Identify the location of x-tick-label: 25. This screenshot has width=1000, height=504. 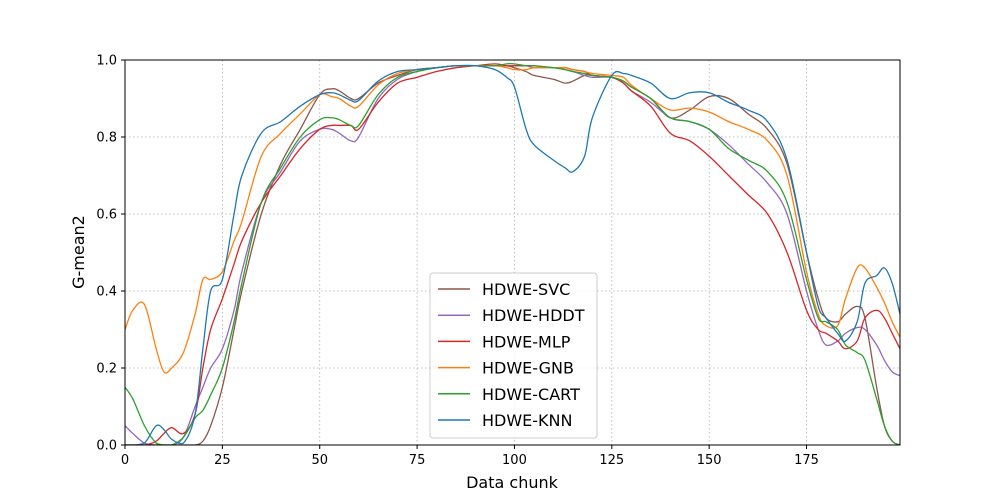
(222, 460).